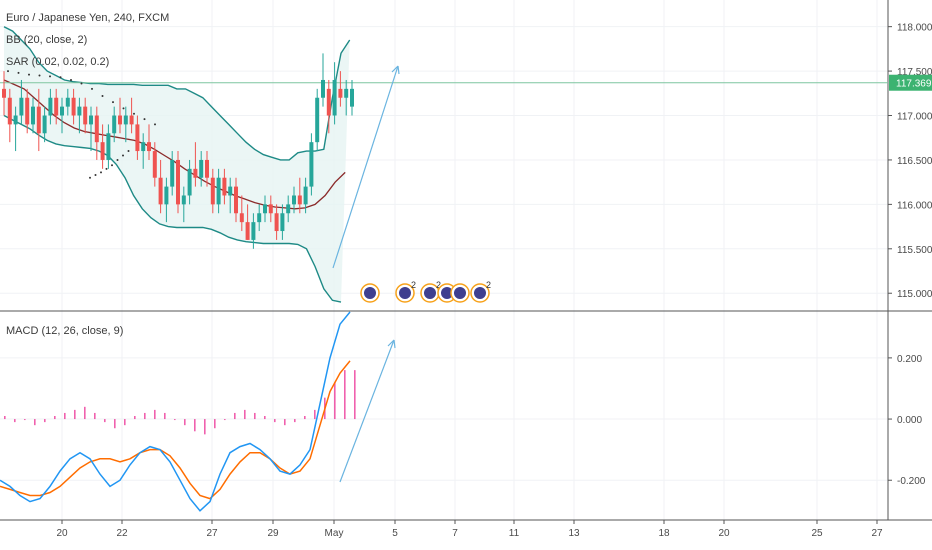  What do you see at coordinates (914, 117) in the screenshot?
I see `price-tick-label: 117.000` at bounding box center [914, 117].